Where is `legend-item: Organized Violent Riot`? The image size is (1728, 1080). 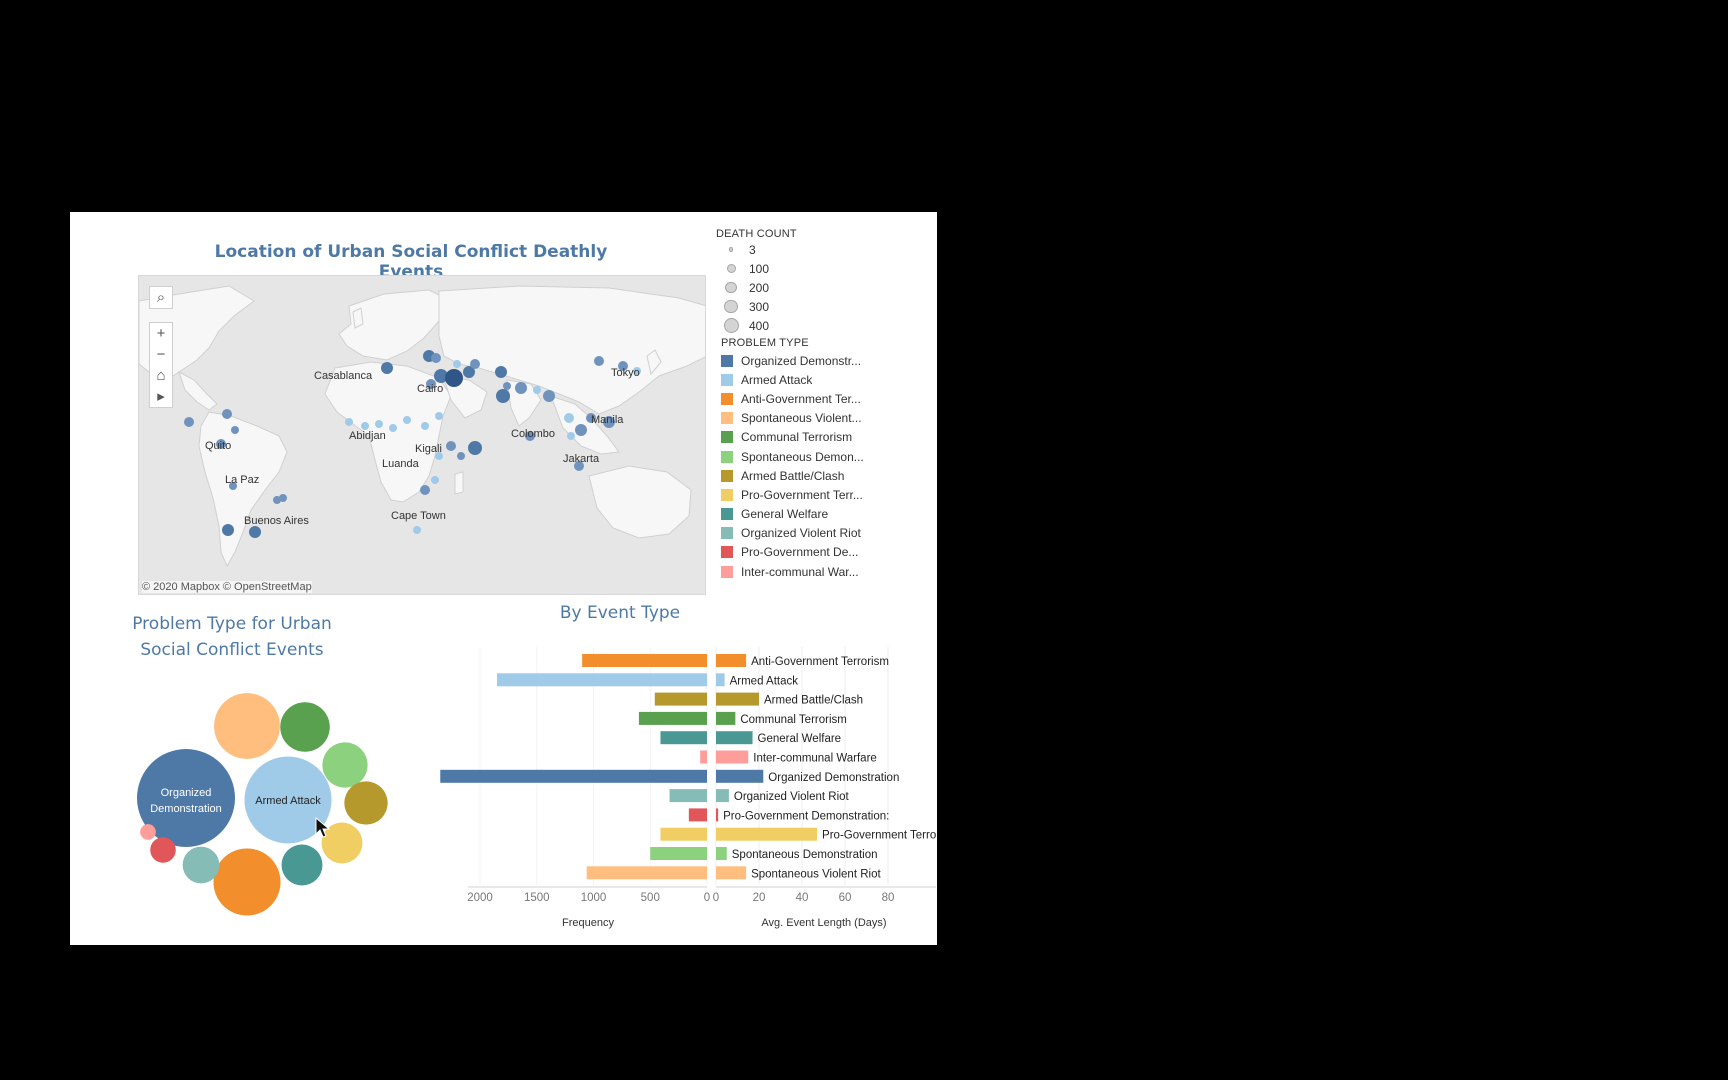 legend-item: Organized Violent Riot is located at coordinates (828, 533).